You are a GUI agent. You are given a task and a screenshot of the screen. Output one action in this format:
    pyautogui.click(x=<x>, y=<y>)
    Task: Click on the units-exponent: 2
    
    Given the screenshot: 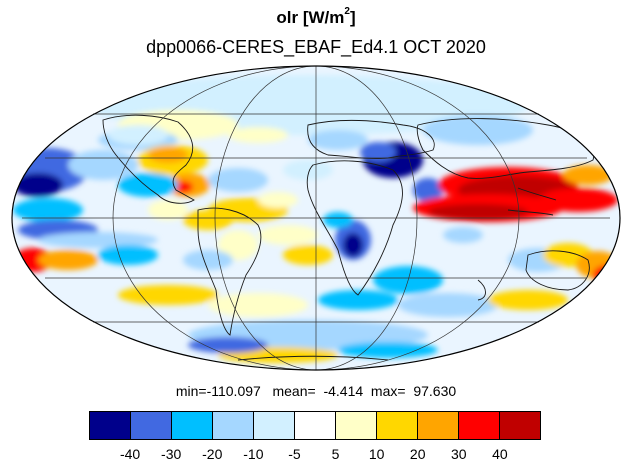 What is the action you would take?
    pyautogui.click(x=347, y=12)
    